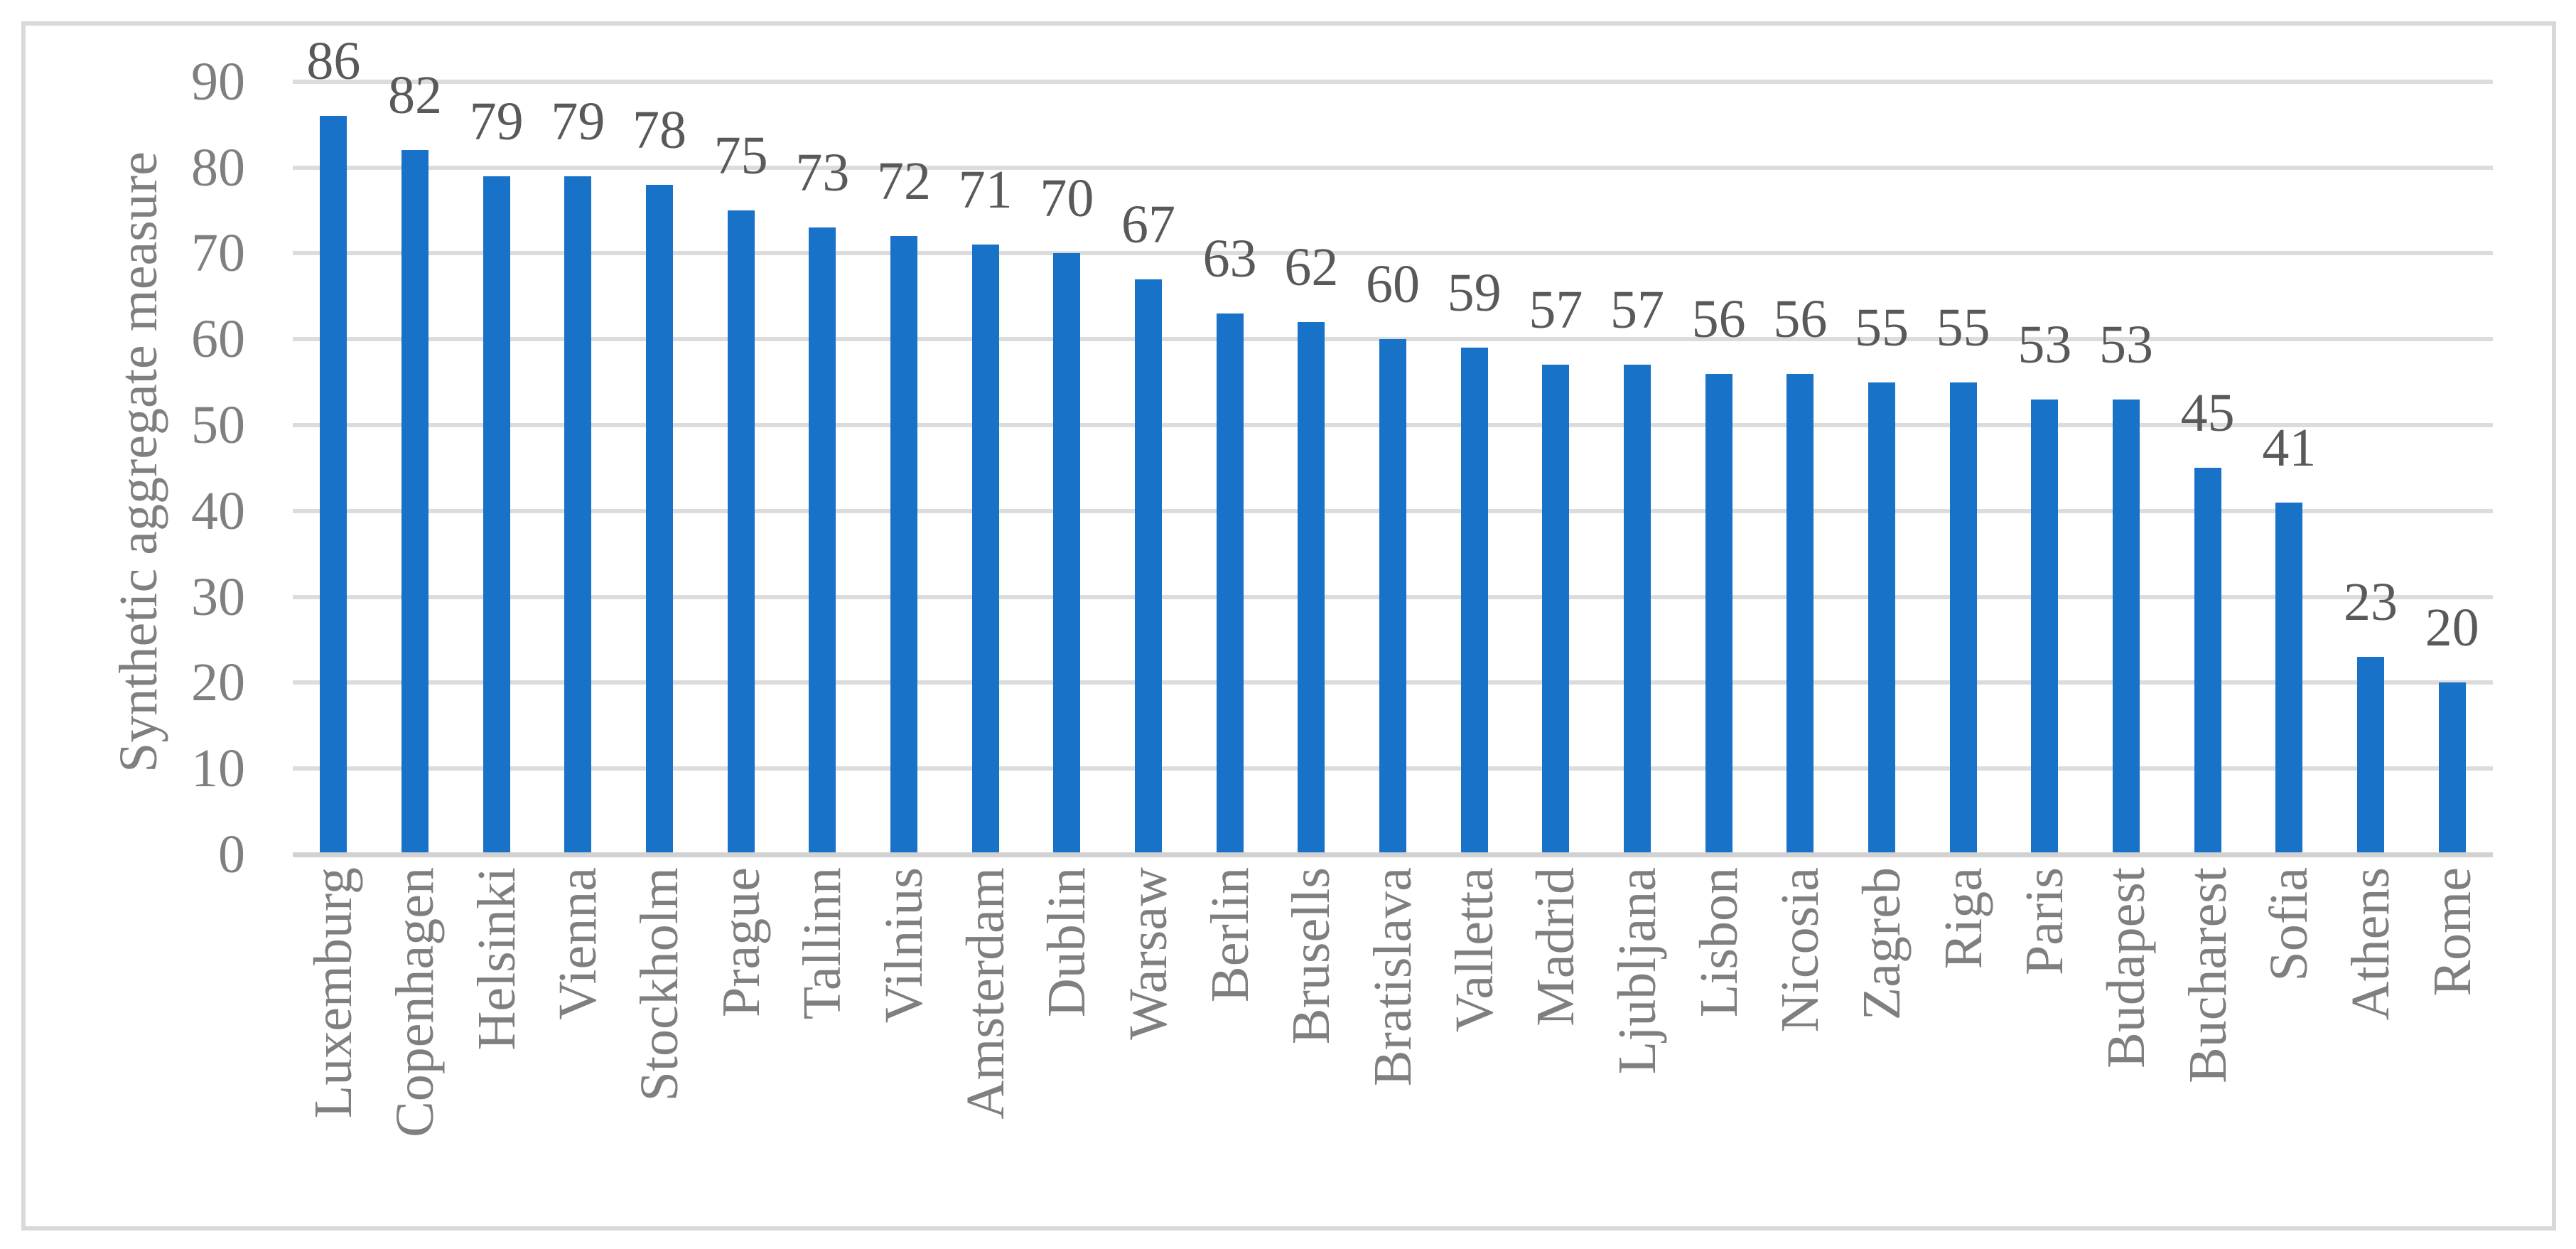 The height and width of the screenshot is (1249, 2576). Describe the element at coordinates (231, 854) in the screenshot. I see `y-tick-label: 0` at that location.